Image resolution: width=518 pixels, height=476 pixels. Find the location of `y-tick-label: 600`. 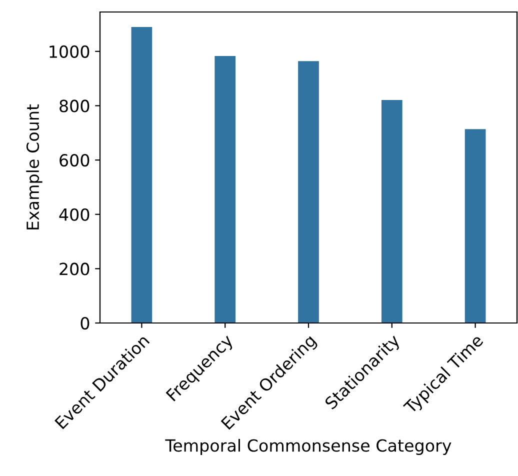

y-tick-label: 600 is located at coordinates (75, 160).